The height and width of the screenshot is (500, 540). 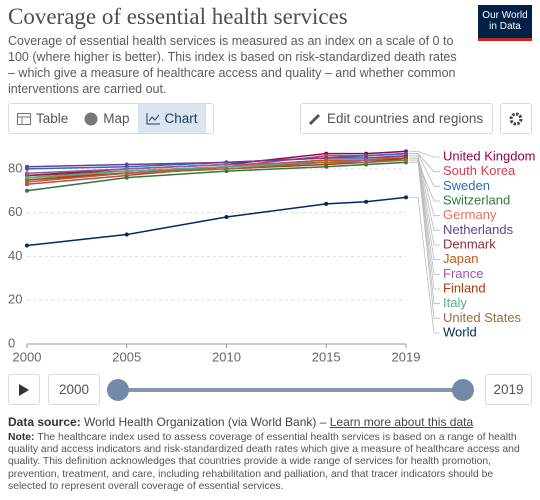 I want to click on tab-label: Table, so click(x=52, y=118).